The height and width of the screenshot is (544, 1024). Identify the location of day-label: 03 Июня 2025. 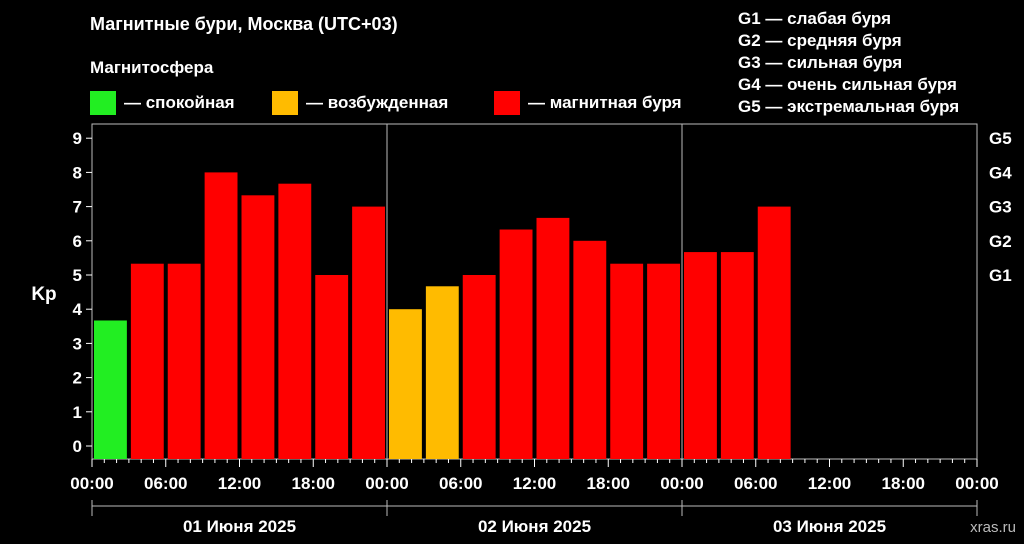
(829, 526).